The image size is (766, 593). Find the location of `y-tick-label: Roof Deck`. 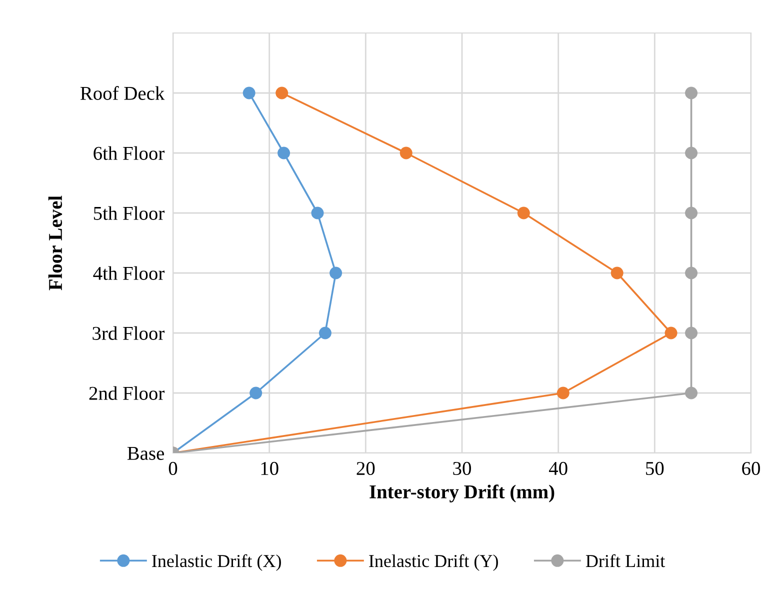

y-tick-label: Roof Deck is located at coordinates (122, 93).